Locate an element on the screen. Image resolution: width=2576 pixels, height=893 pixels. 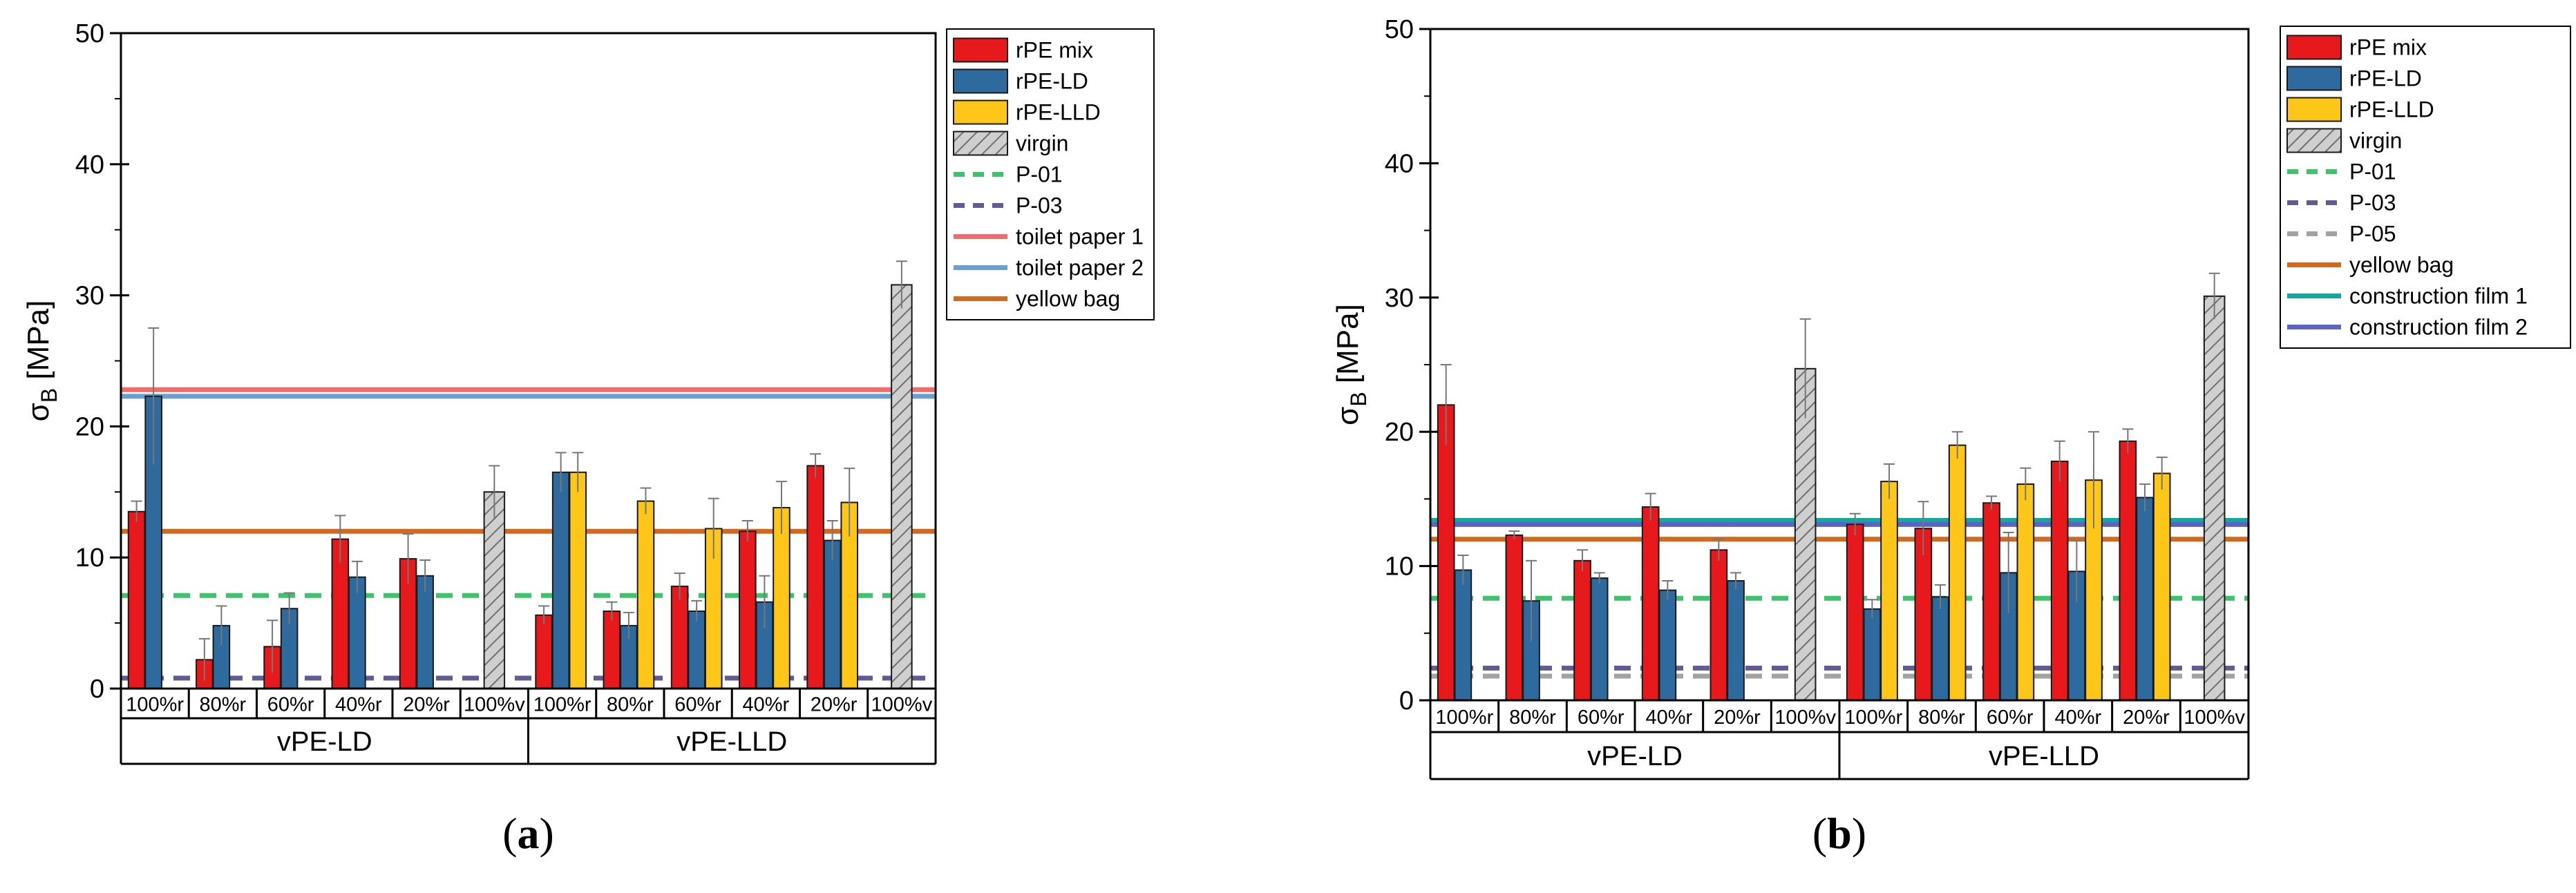
y-axis-label: σB [MPa] is located at coordinates (41, 361).